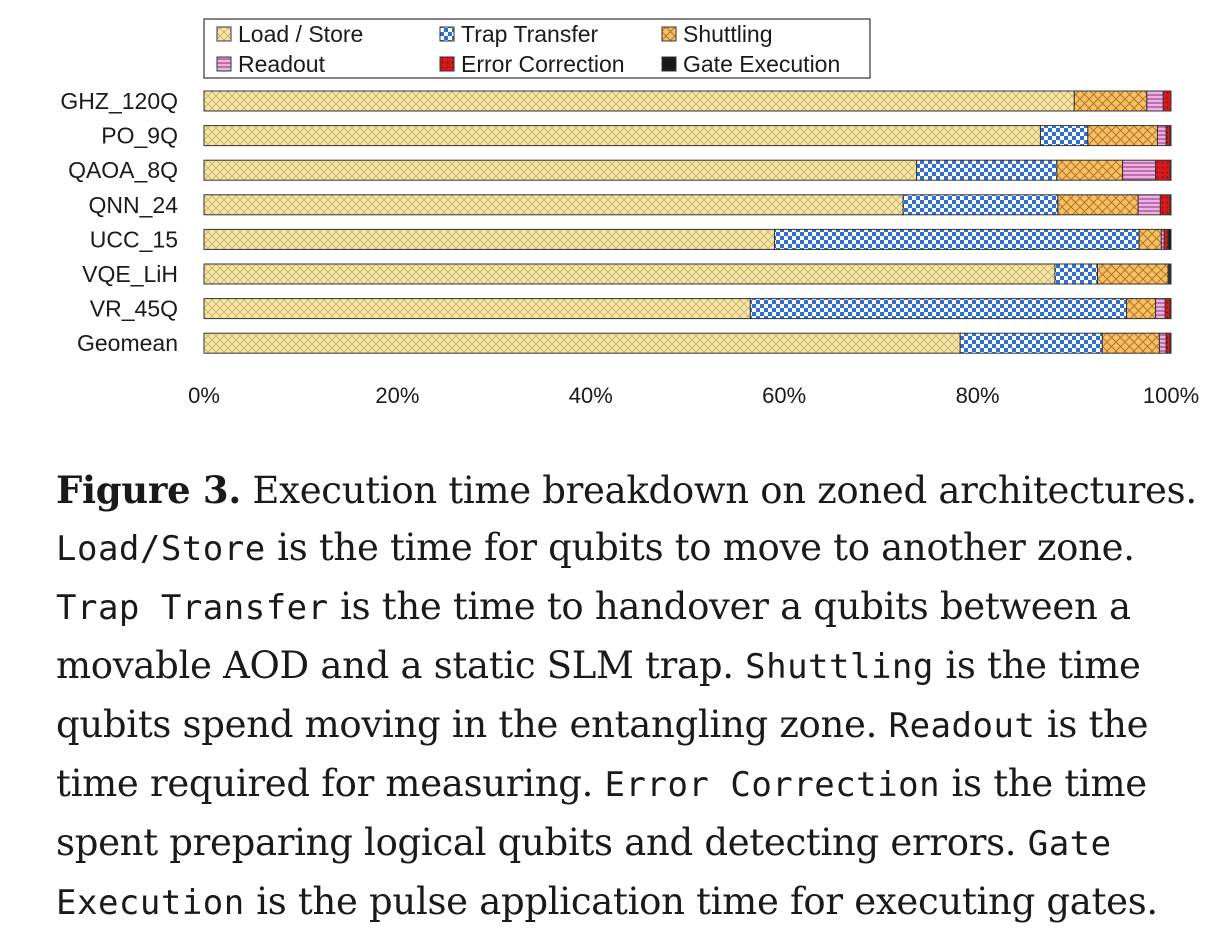 This screenshot has width=1228, height=942. What do you see at coordinates (134, 309) in the screenshot?
I see `category-label: VR_45Q` at bounding box center [134, 309].